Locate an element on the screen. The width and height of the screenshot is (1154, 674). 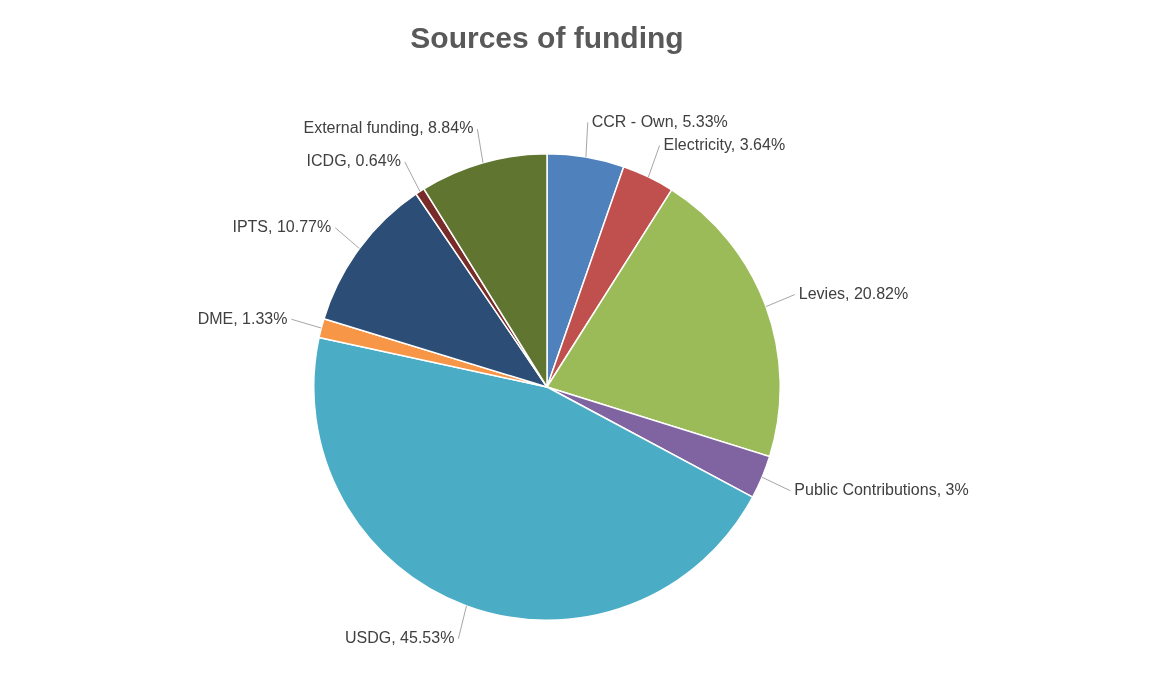
slice-label: ICDG, 0.64% is located at coordinates (353, 161).